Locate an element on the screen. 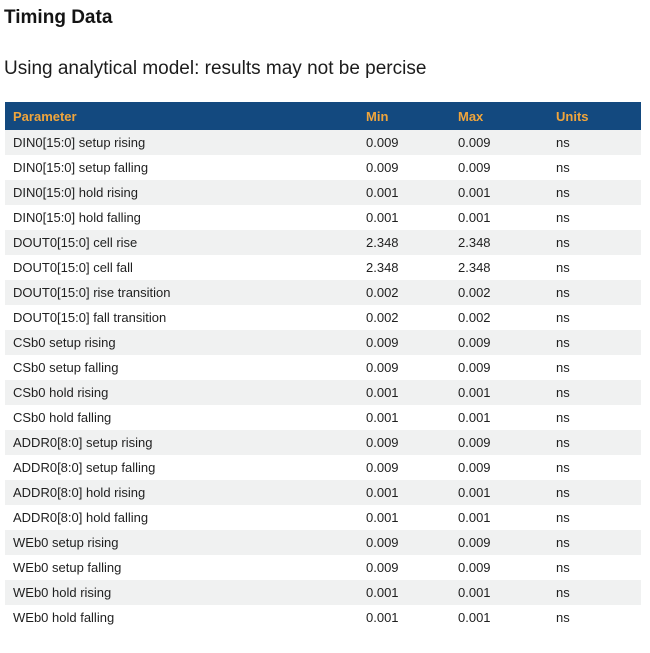  column-header-parameter: Parameter is located at coordinates (181, 116).